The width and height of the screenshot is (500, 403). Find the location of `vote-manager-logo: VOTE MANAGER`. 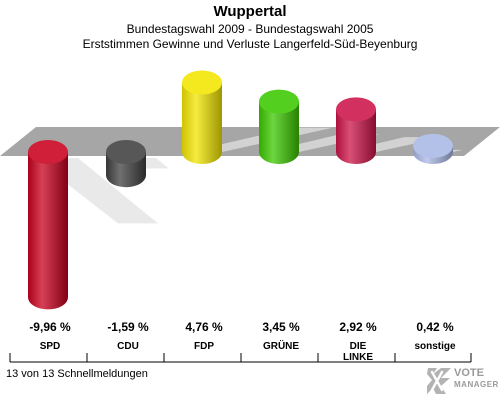

vote-manager-logo: VOTE MANAGER is located at coordinates (462, 381).